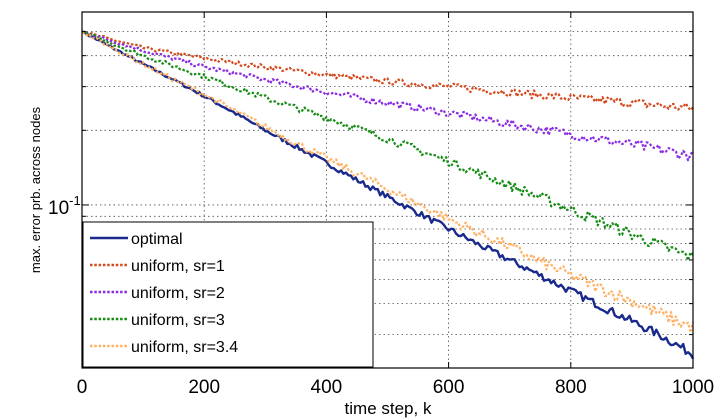 This screenshot has height=419, width=724. What do you see at coordinates (178, 320) in the screenshot?
I see `legend-label: uniform, sr=3` at bounding box center [178, 320].